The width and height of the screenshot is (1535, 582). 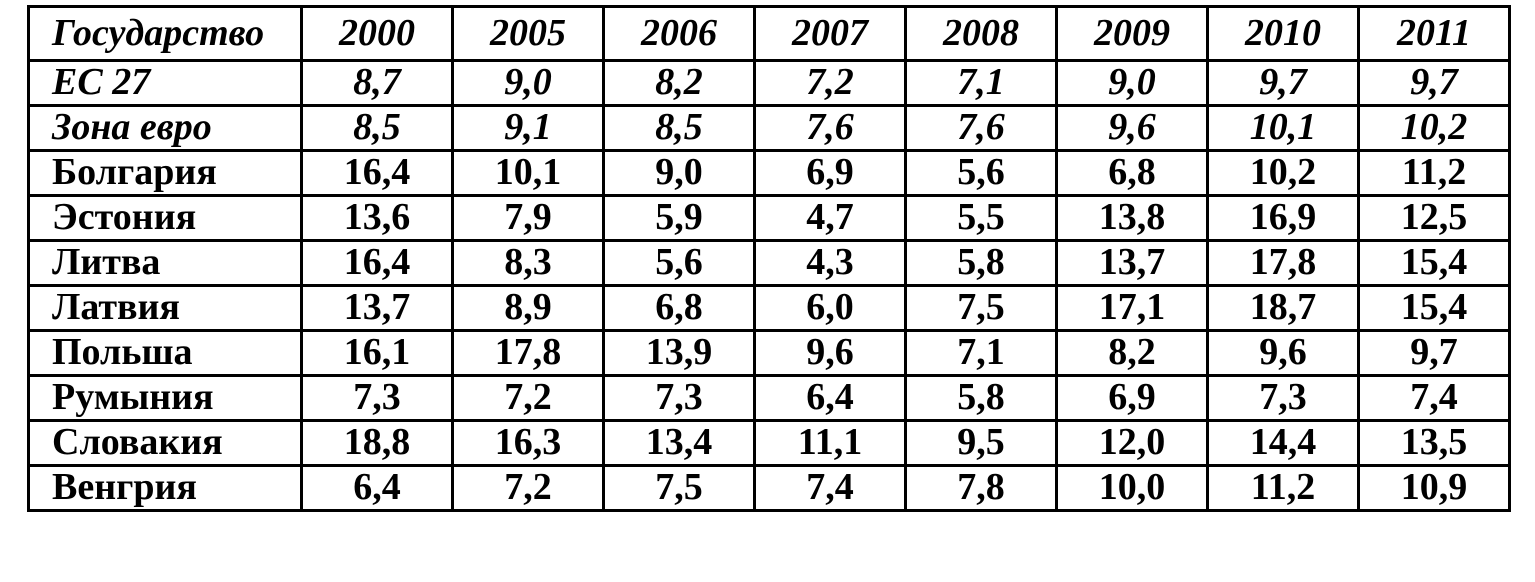 I want to click on table-cell: 8,9, so click(x=528, y=308).